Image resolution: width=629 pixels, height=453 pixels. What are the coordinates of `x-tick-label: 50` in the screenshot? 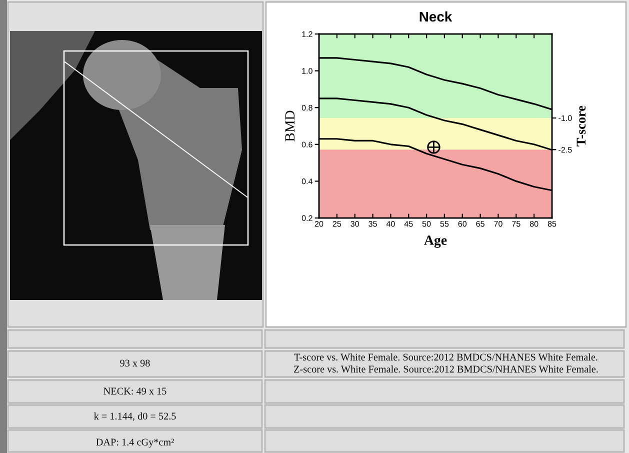 It's located at (426, 223).